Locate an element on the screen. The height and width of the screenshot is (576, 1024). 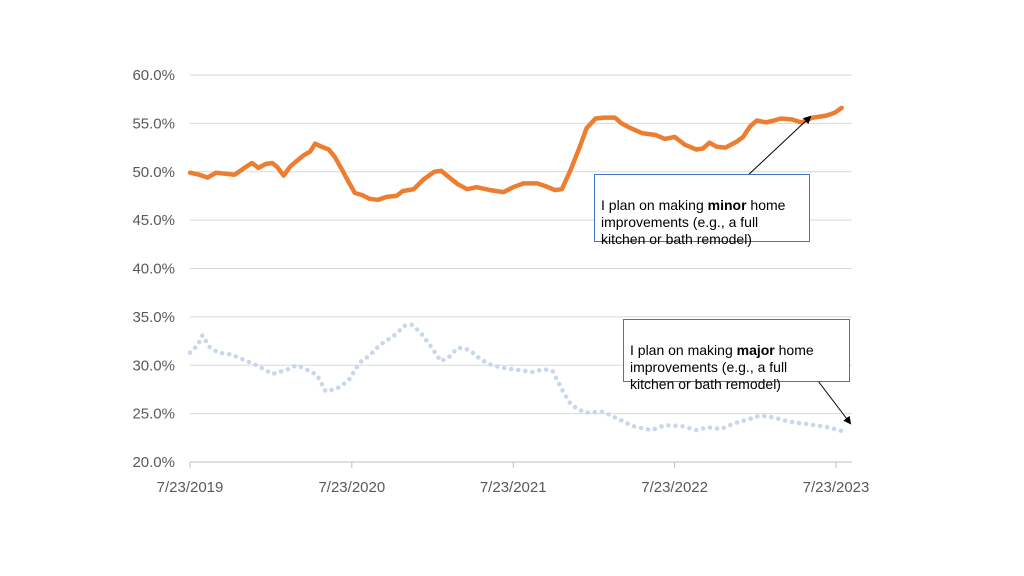
major-callout-post: home is located at coordinates (794, 350).